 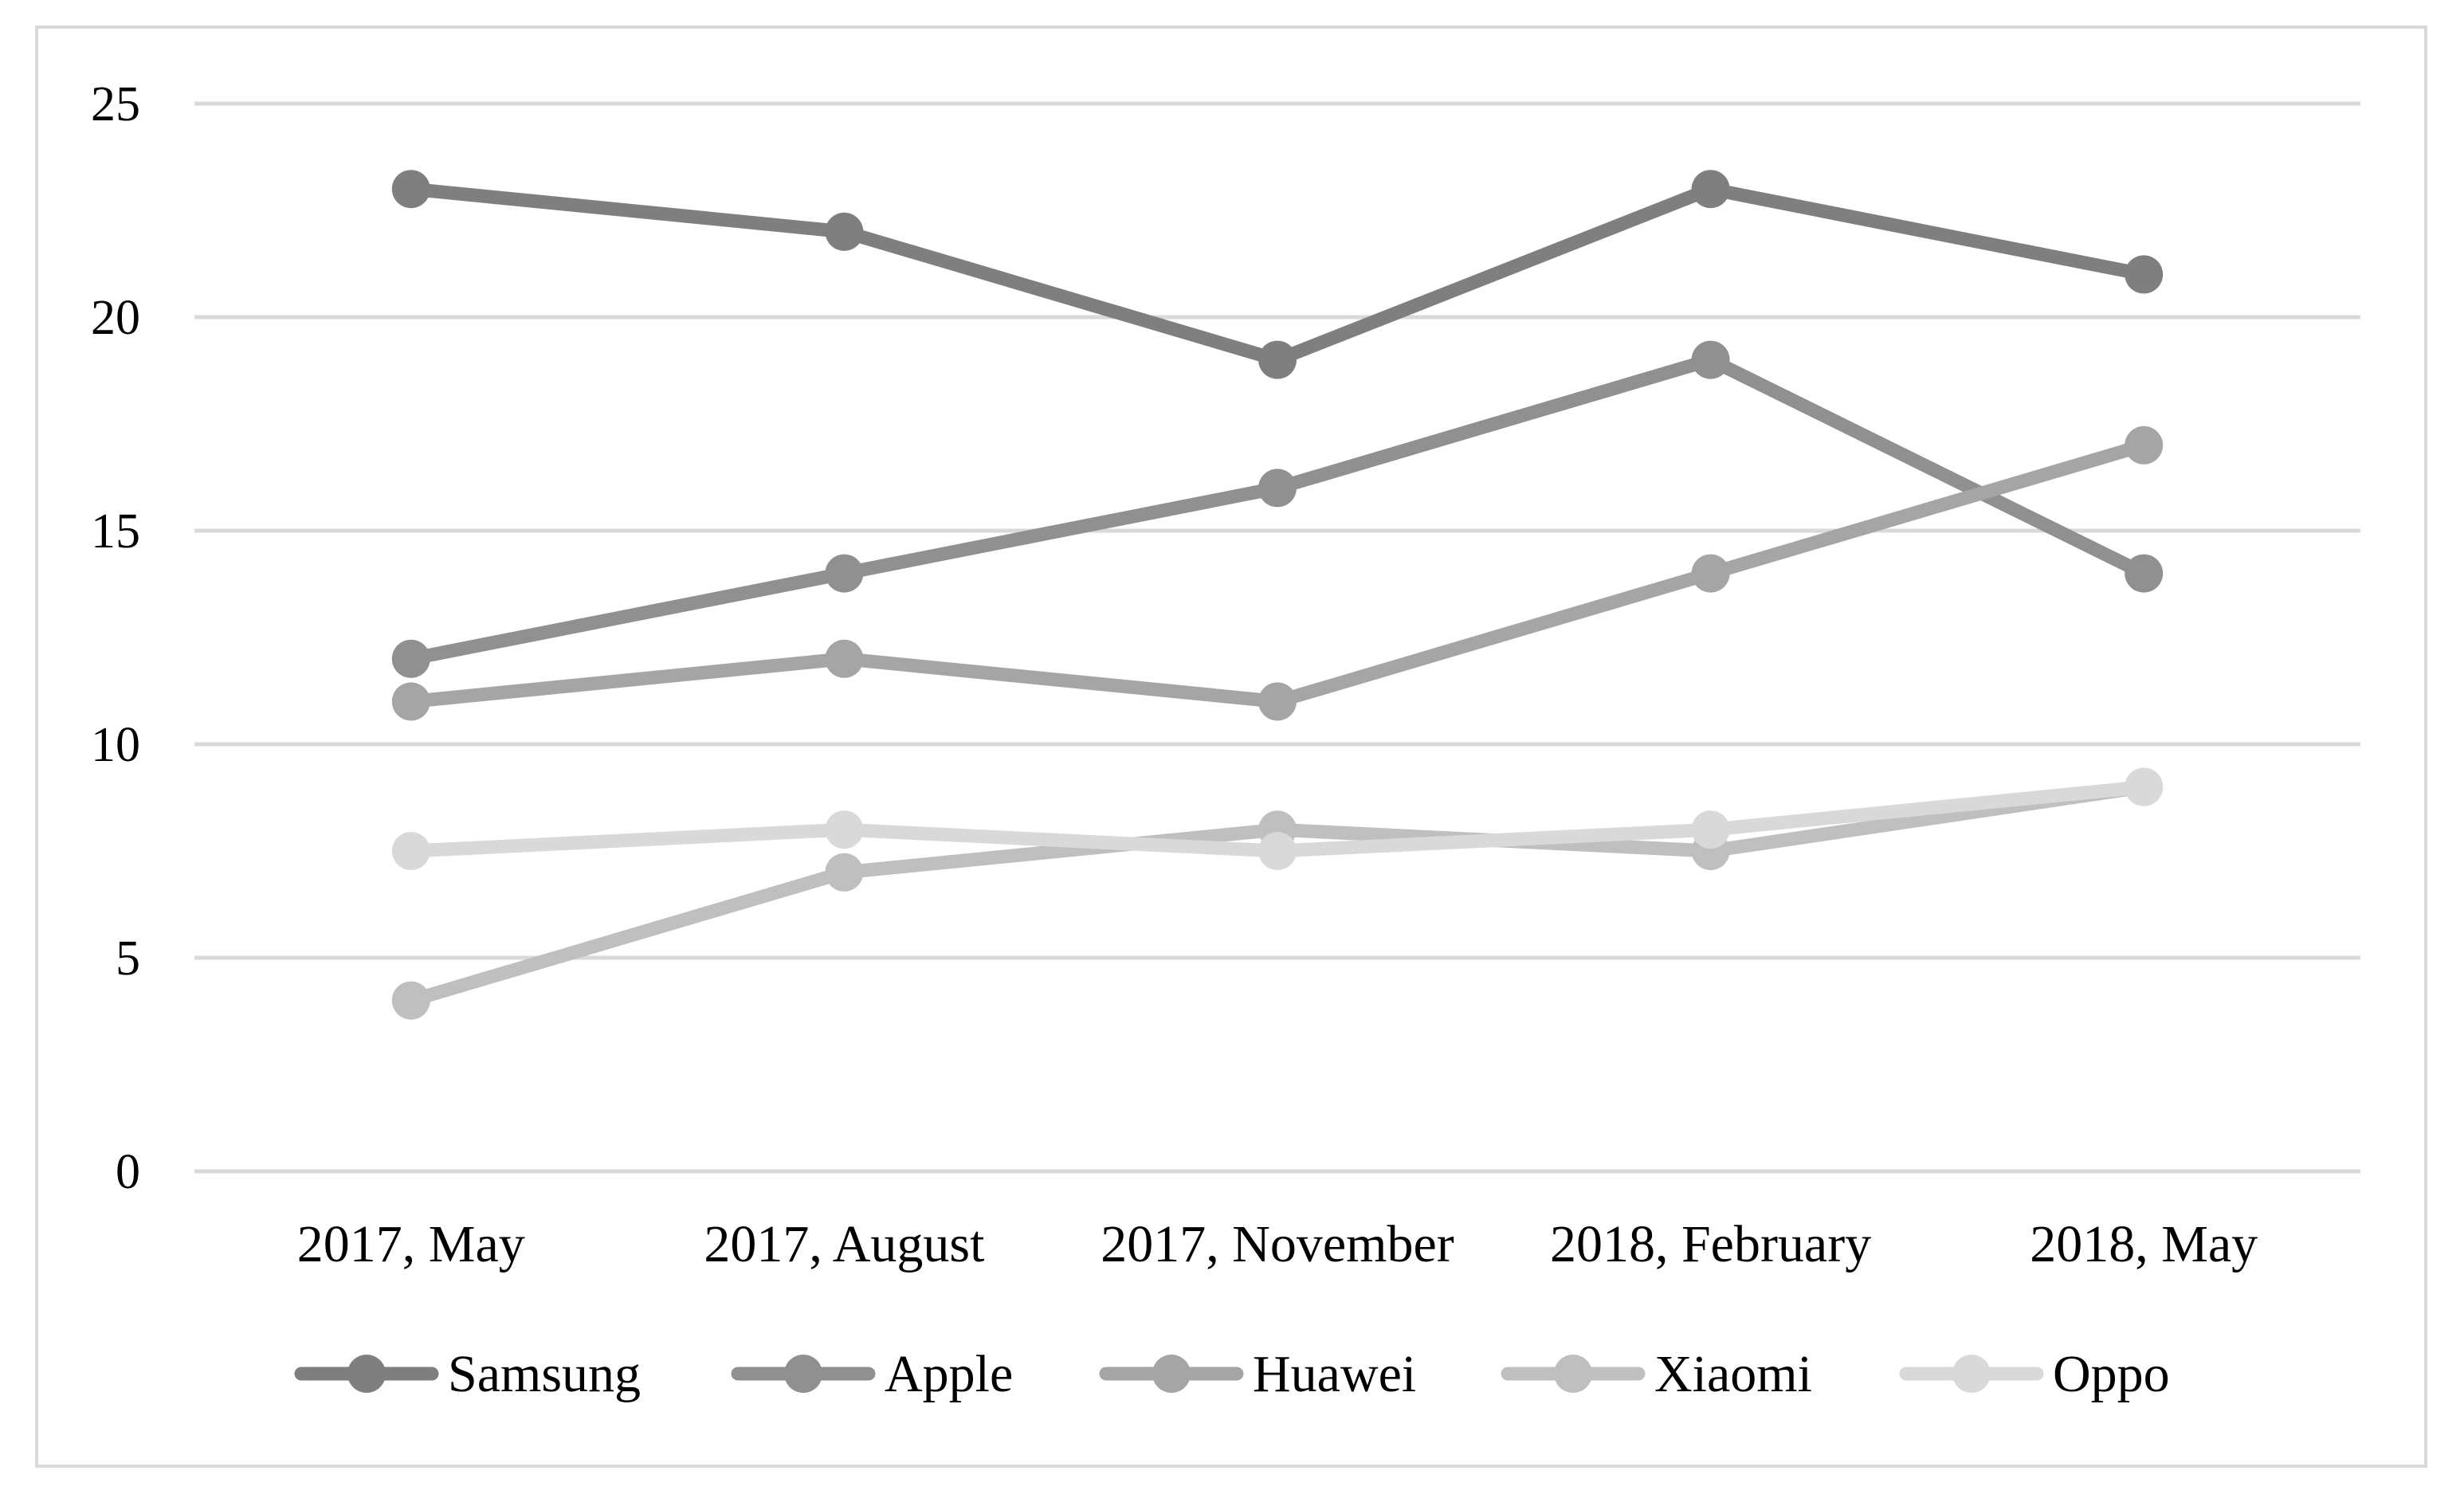 I want to click on x-tick-label: 2017, August, so click(x=844, y=1244).